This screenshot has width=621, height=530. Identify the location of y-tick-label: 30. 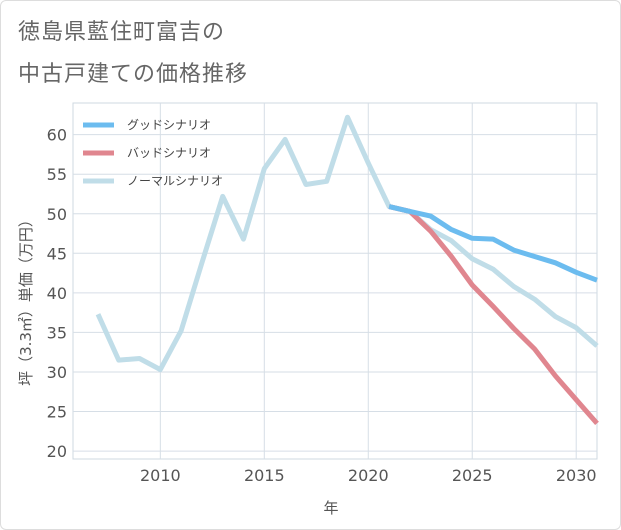
(57, 372).